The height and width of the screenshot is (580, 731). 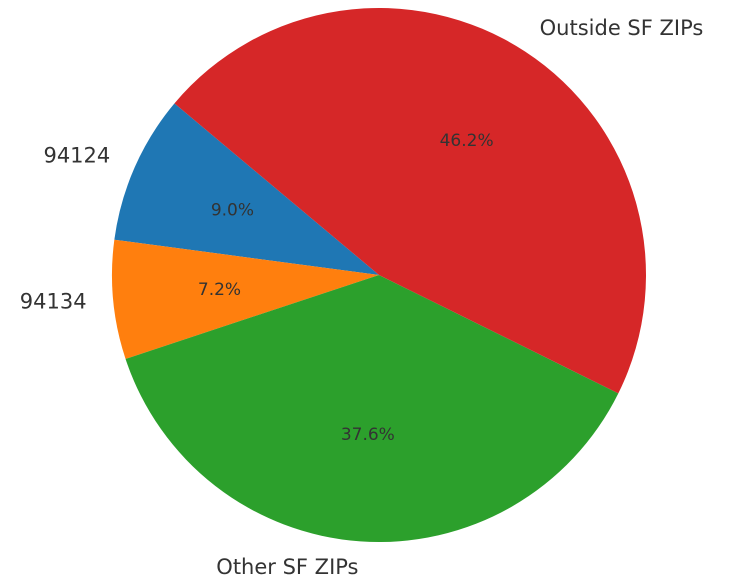 I want to click on slice-label: 94134, so click(x=53, y=301).